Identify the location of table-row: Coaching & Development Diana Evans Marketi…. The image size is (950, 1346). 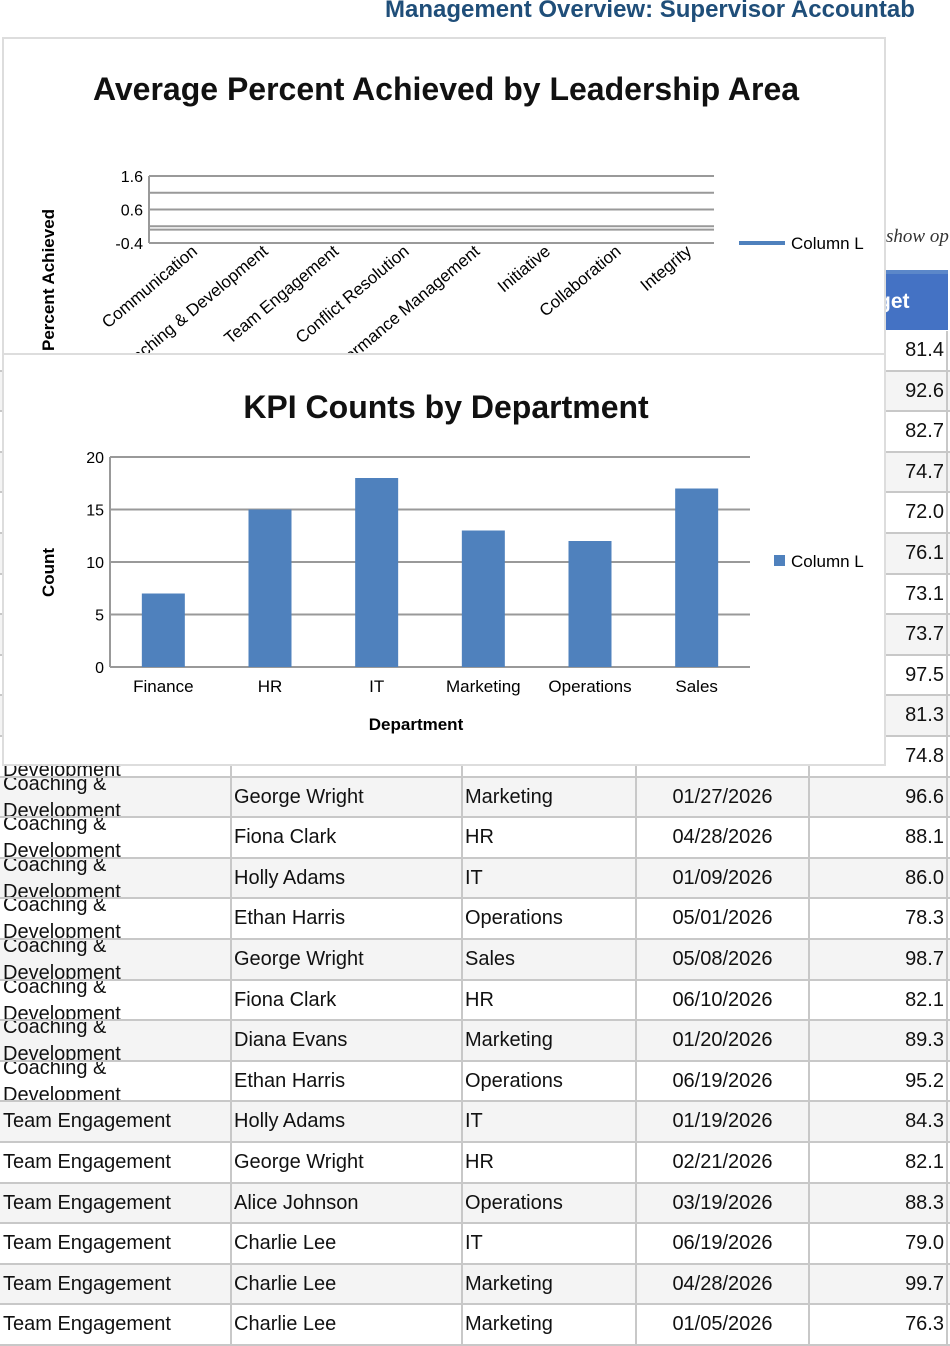
(475, 1041).